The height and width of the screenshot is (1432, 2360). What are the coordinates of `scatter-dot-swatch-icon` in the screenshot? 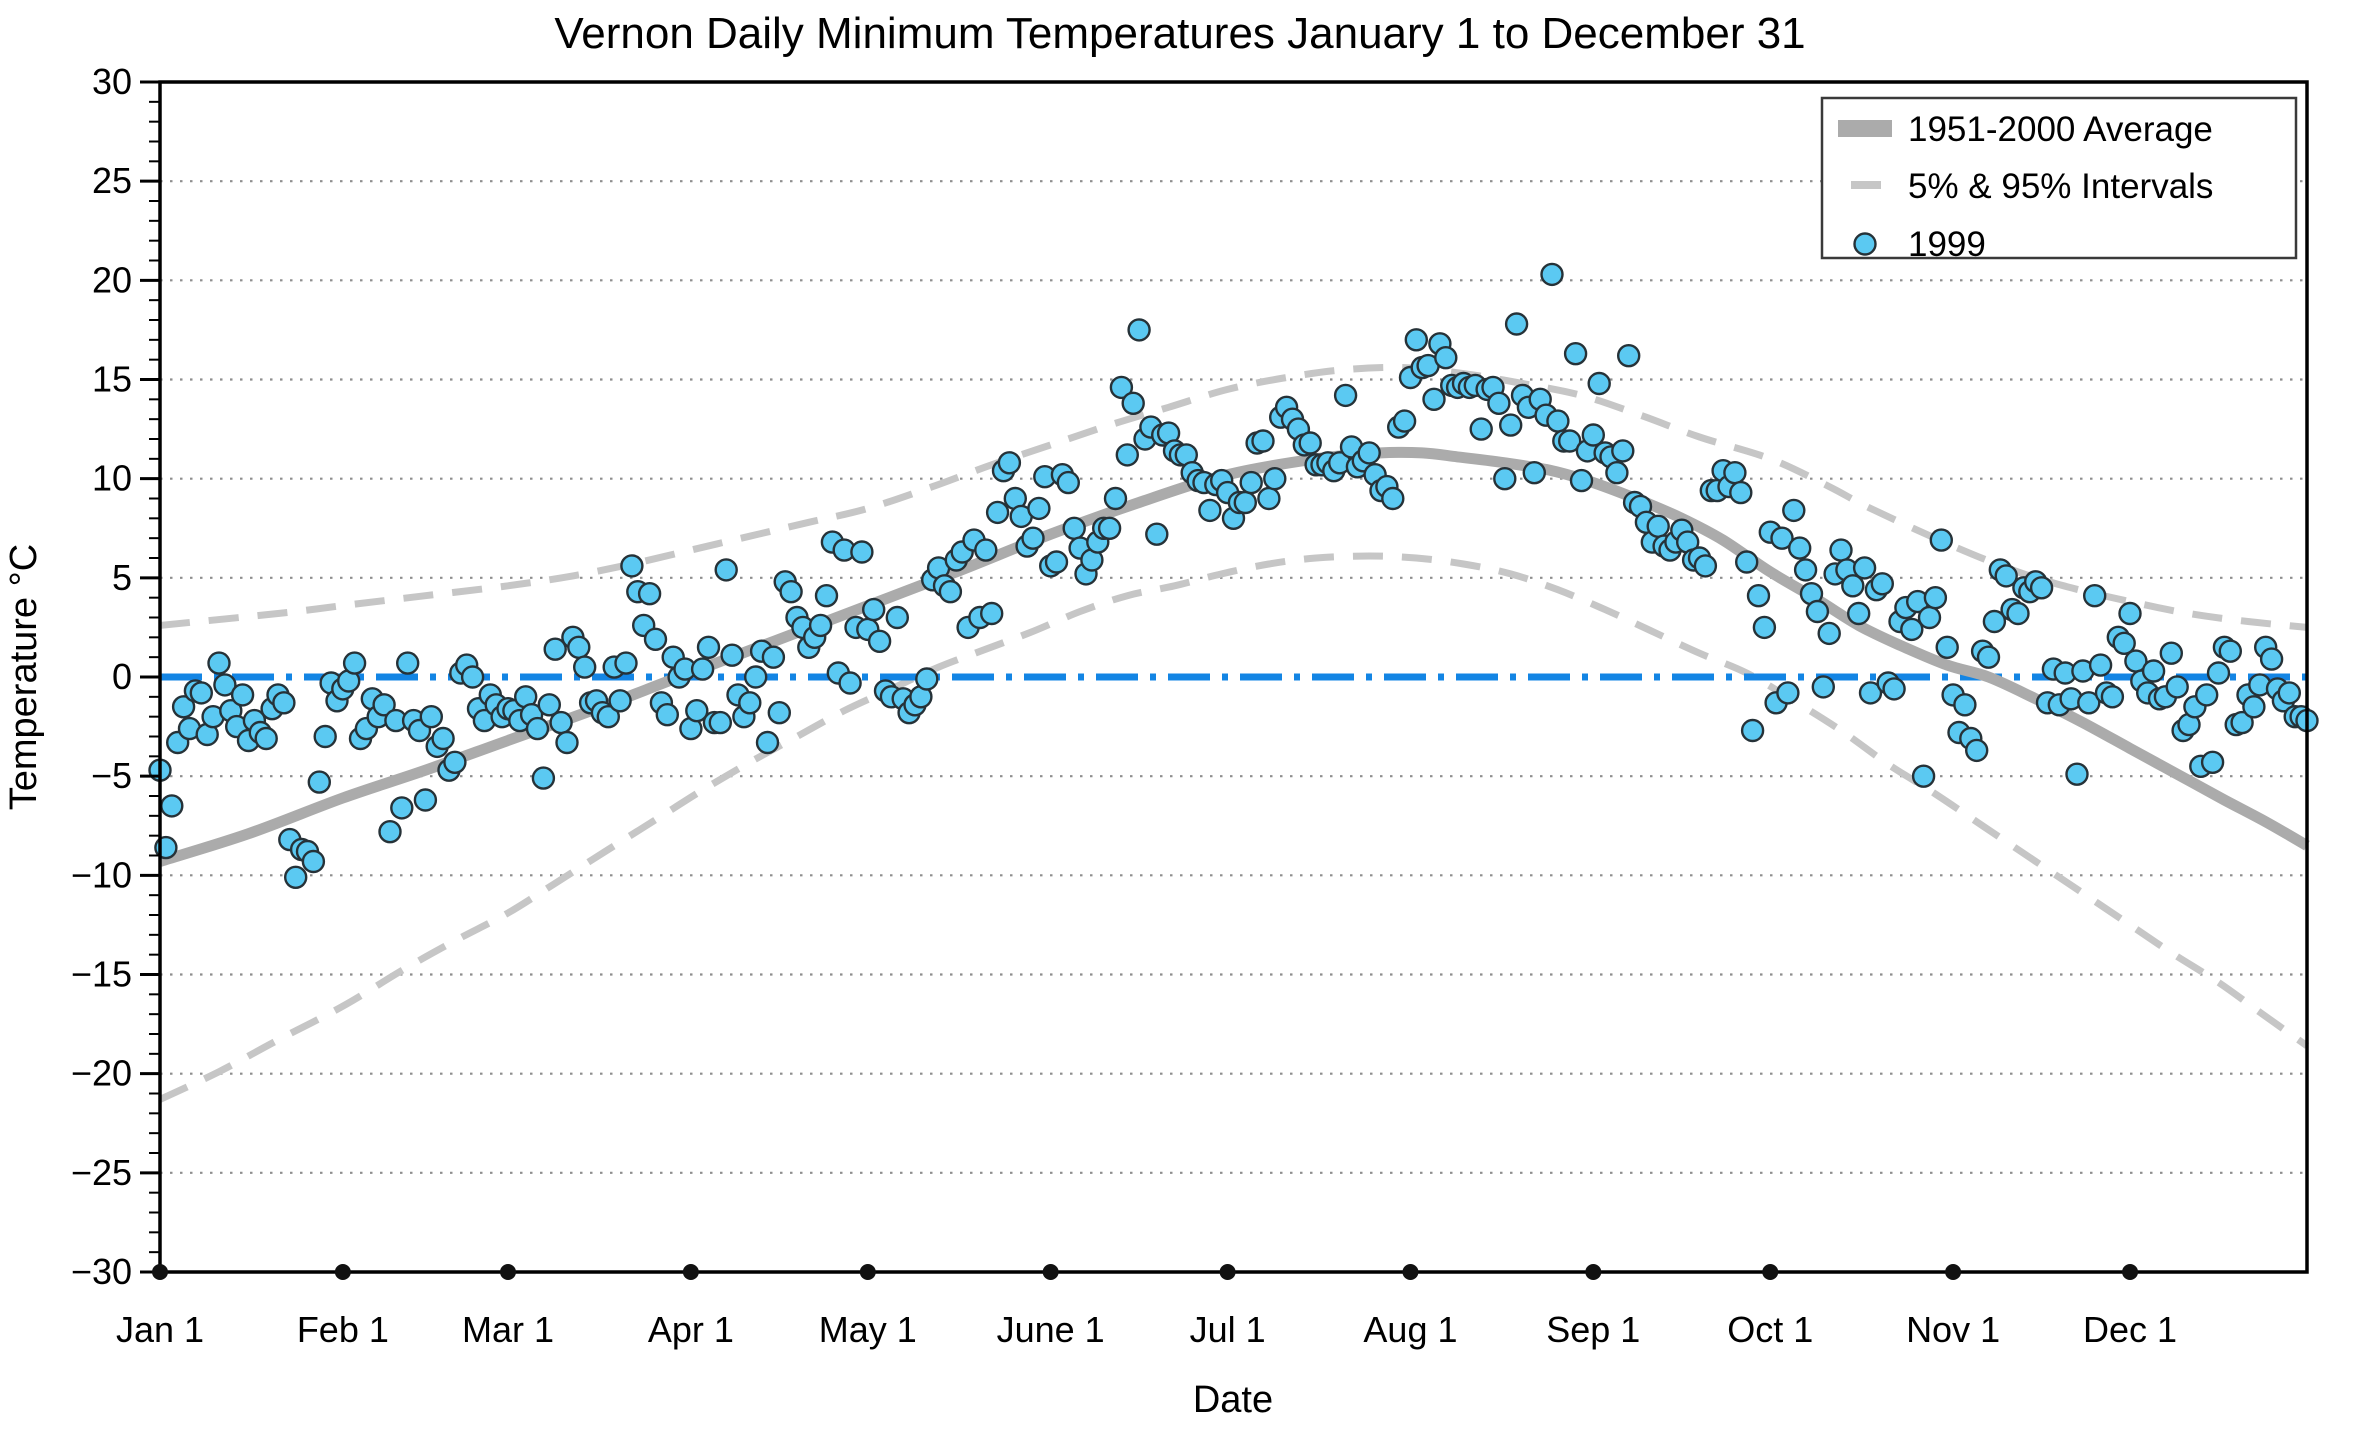 It's located at (1865, 244).